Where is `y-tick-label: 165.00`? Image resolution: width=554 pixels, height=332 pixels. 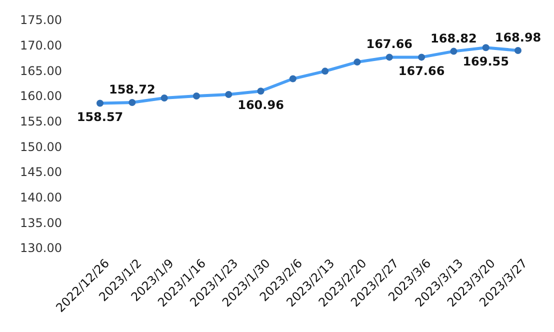
y-tick-label: 165.00 is located at coordinates (41, 71).